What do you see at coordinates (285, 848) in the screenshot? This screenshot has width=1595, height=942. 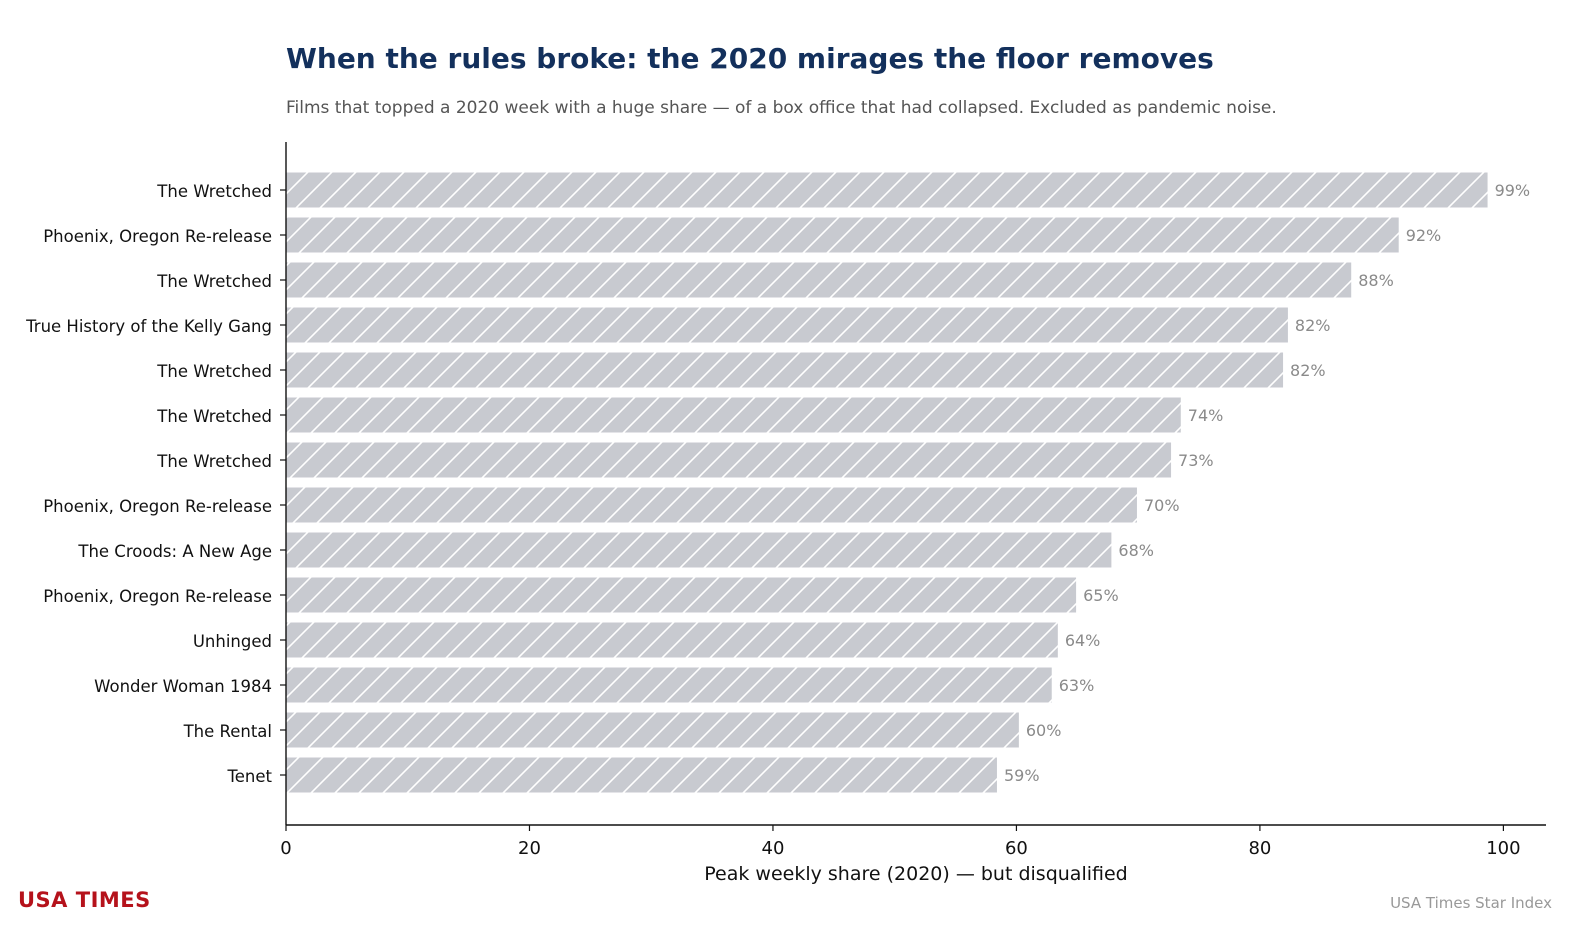 I see `x-tick-label: 0` at bounding box center [285, 848].